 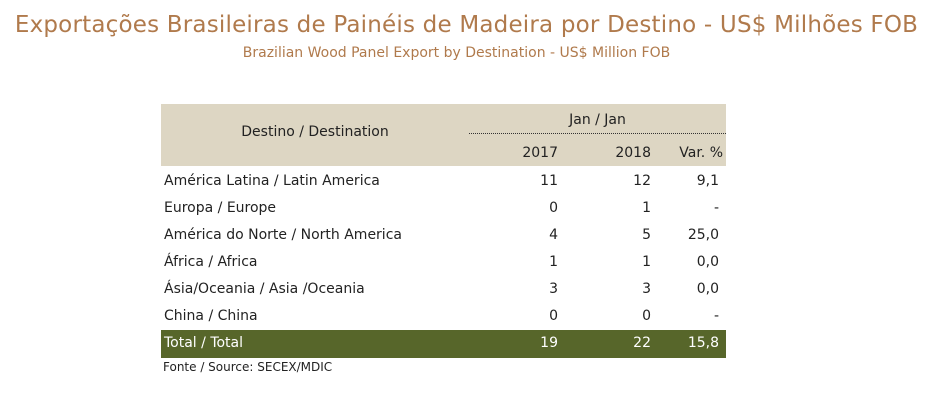 What do you see at coordinates (707, 181) in the screenshot?
I see `row-value-var: 9,1` at bounding box center [707, 181].